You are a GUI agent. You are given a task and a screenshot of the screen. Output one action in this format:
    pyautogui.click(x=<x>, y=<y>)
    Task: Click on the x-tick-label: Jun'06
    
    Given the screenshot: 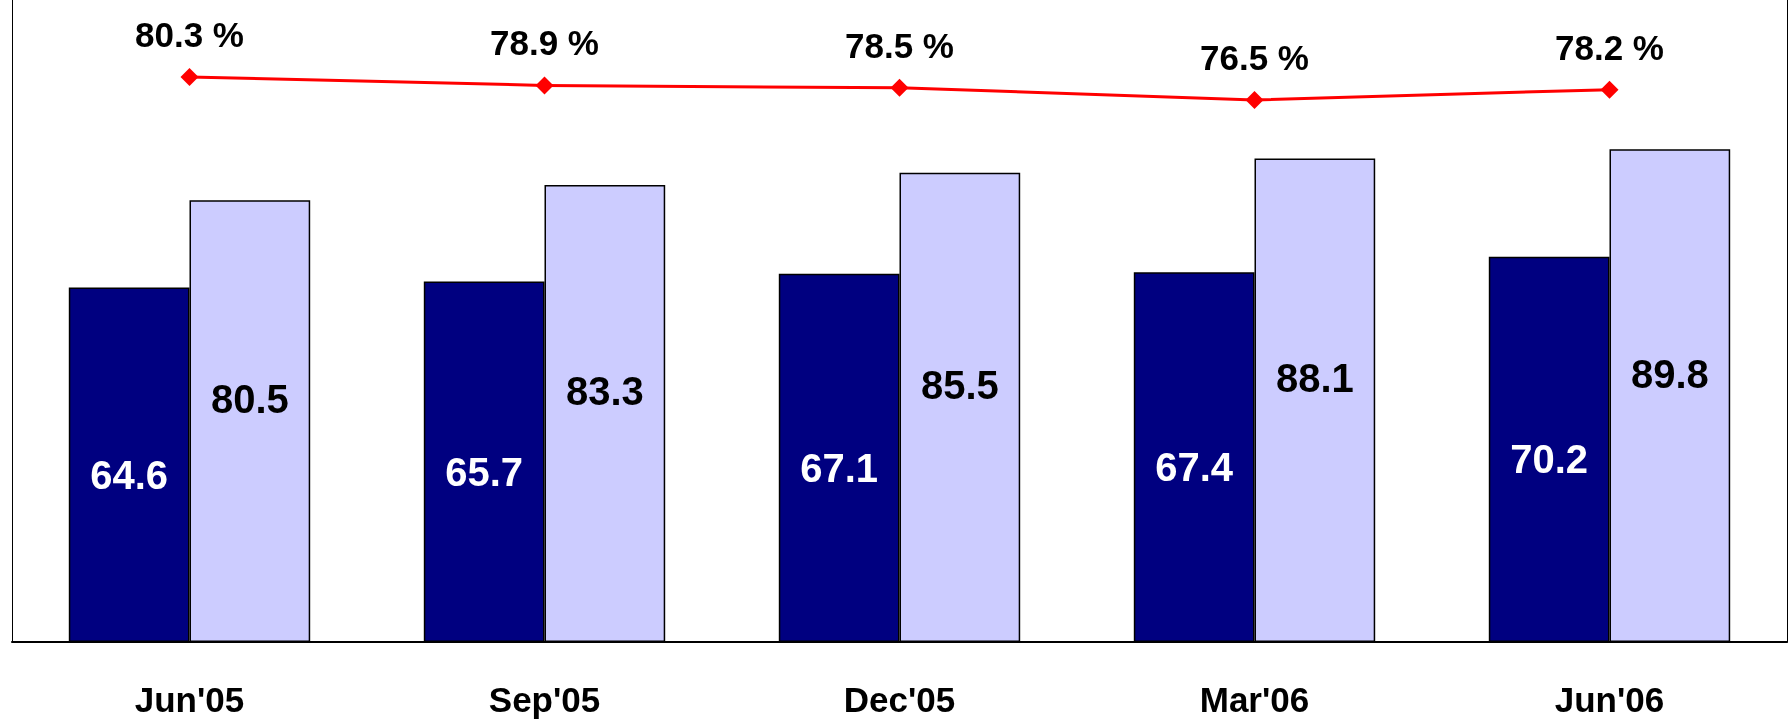 What is the action you would take?
    pyautogui.click(x=1609, y=699)
    